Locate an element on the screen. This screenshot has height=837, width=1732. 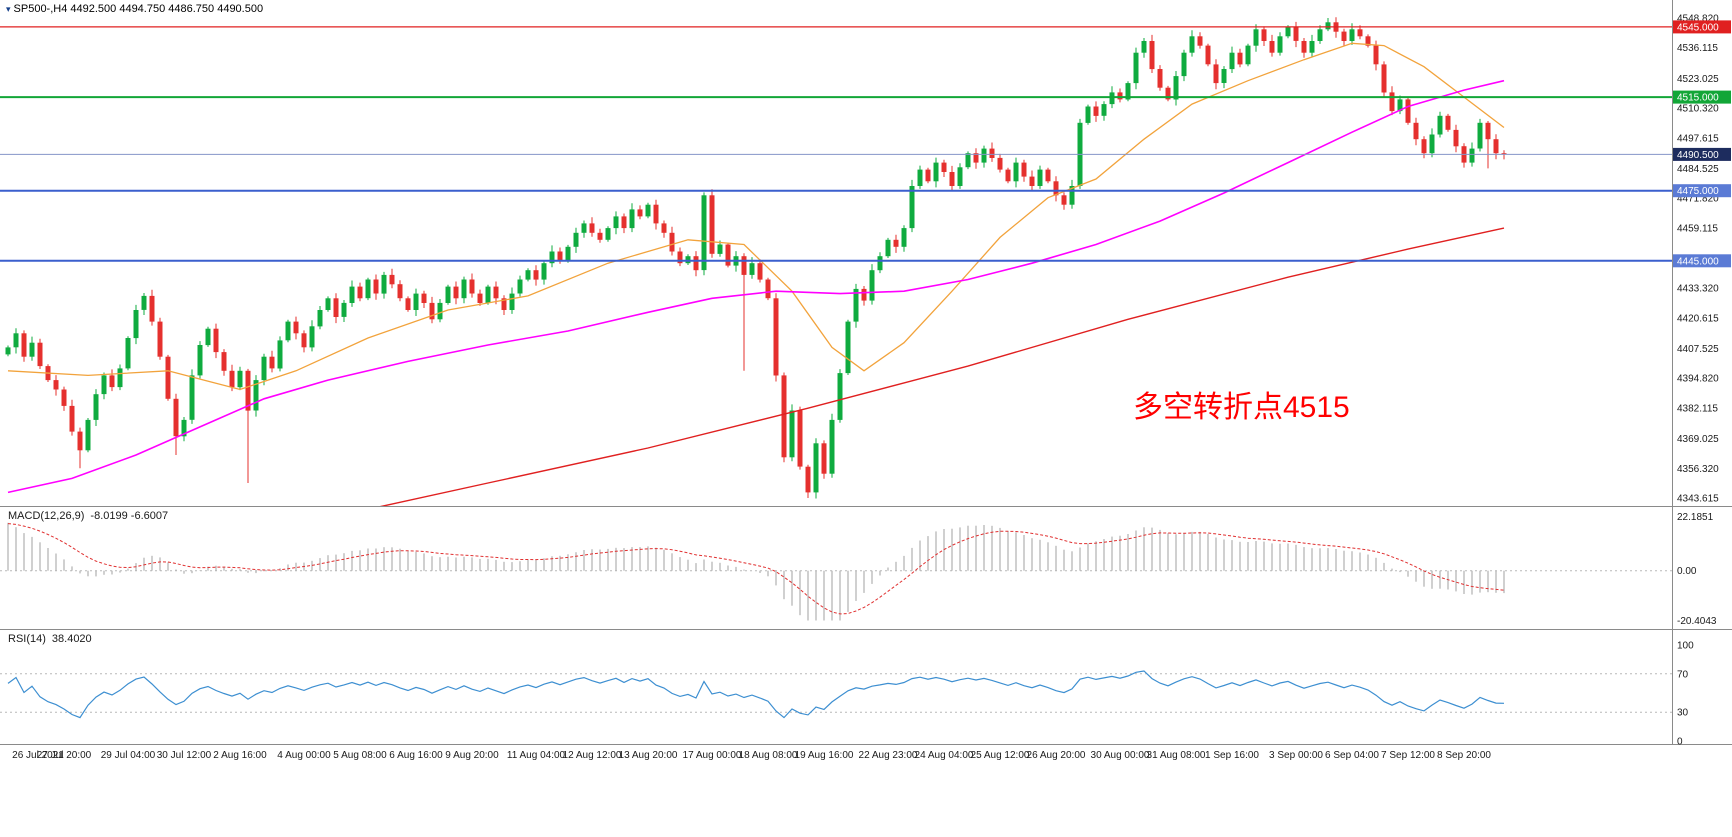
date-axis-label: 3 Sep 00:00 is located at coordinates (1296, 755).